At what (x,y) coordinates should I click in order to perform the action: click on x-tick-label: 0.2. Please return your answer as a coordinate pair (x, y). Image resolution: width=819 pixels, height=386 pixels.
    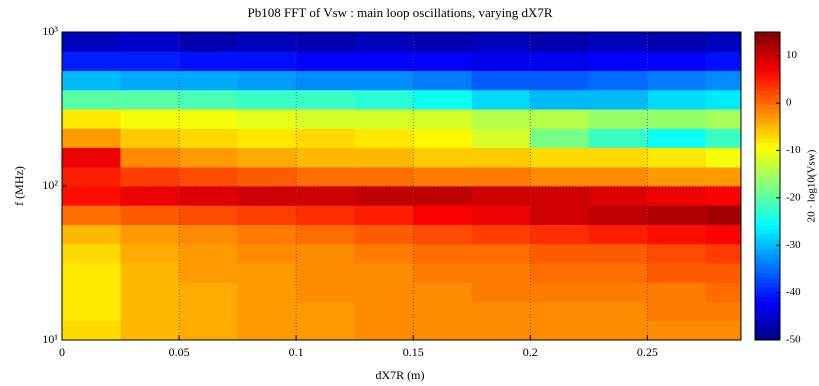
    Looking at the image, I should click on (530, 352).